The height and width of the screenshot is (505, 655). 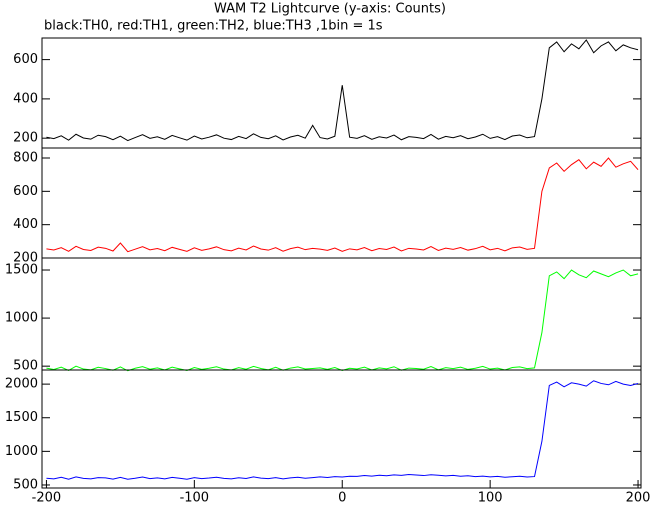 What do you see at coordinates (25, 158) in the screenshot?
I see `y-tick-label: 800` at bounding box center [25, 158].